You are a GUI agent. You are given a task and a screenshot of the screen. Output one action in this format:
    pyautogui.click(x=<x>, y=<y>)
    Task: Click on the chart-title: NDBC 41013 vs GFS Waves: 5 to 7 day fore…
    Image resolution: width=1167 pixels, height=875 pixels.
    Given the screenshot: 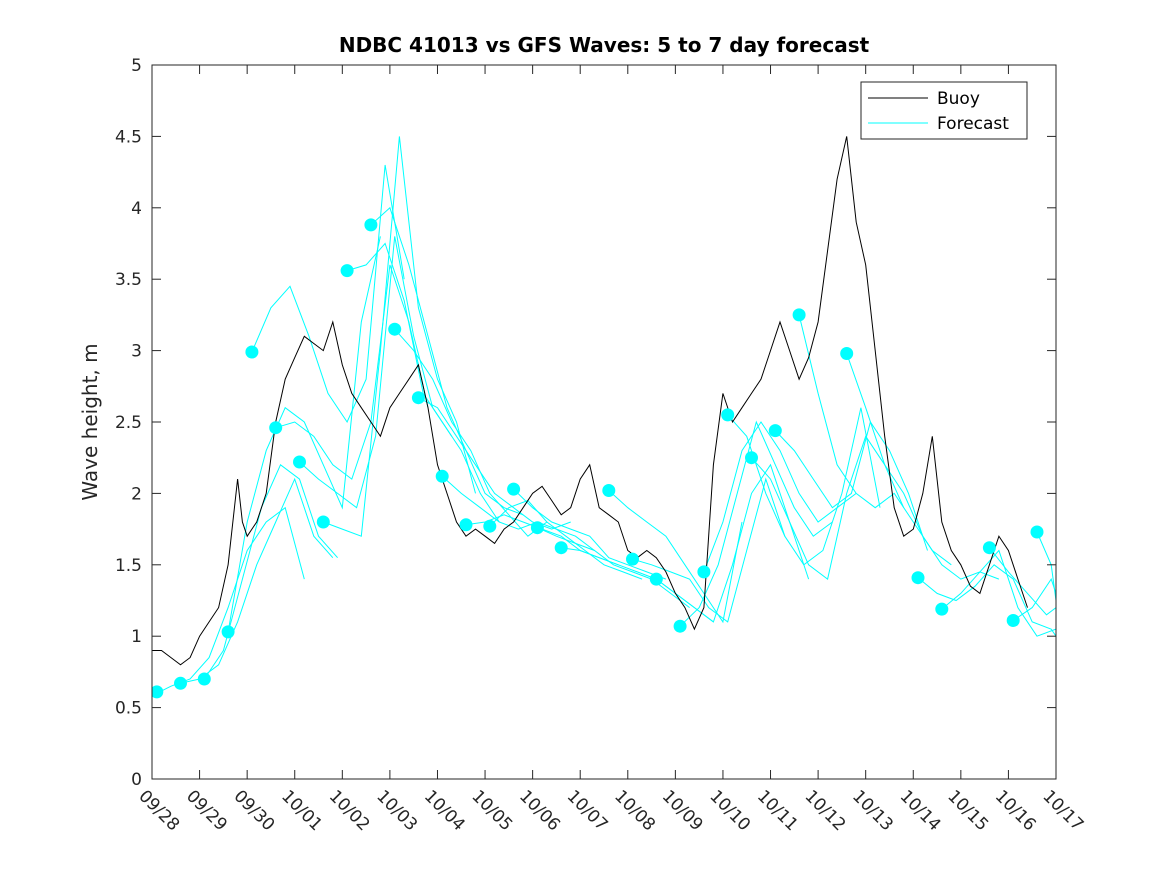 What is the action you would take?
    pyautogui.click(x=604, y=45)
    